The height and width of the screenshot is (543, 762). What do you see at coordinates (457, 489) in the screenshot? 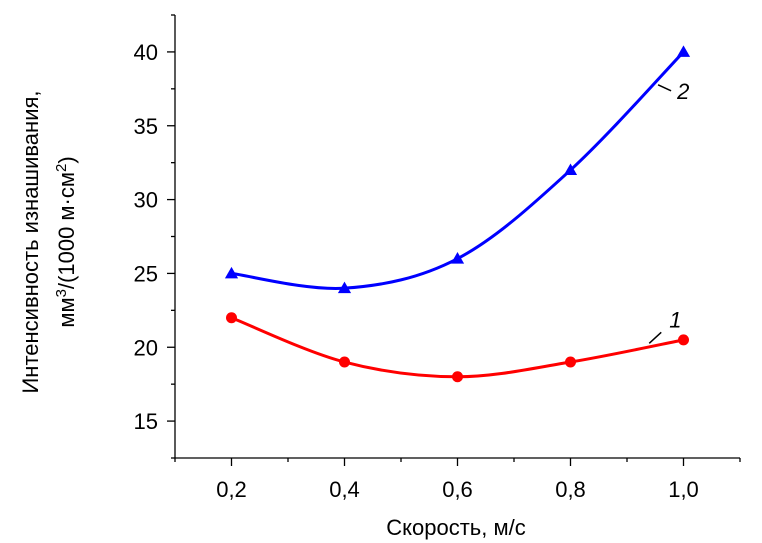
I see `x-tick-label: 0,6` at bounding box center [457, 489].